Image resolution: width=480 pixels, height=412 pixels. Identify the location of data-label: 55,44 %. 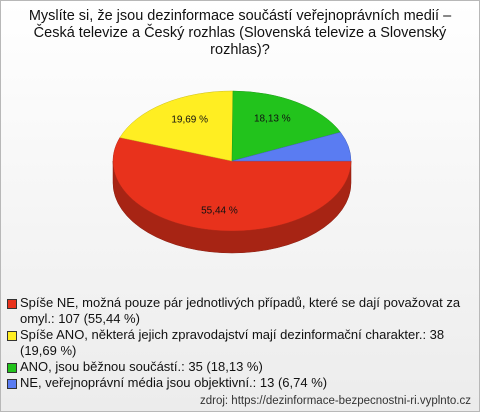
(219, 210).